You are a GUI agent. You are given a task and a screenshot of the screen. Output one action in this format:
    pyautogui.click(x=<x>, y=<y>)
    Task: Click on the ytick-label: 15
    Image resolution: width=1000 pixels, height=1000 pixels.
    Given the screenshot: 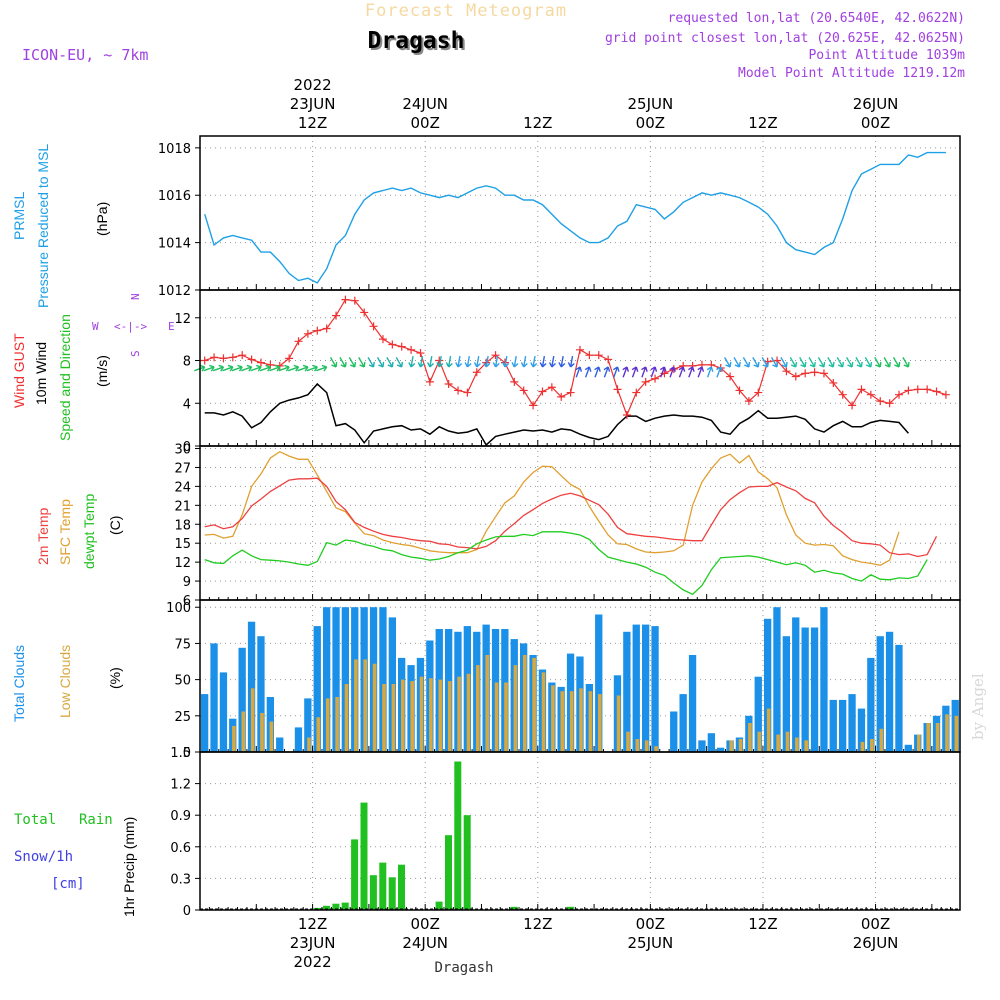 What is the action you would take?
    pyautogui.click(x=182, y=544)
    